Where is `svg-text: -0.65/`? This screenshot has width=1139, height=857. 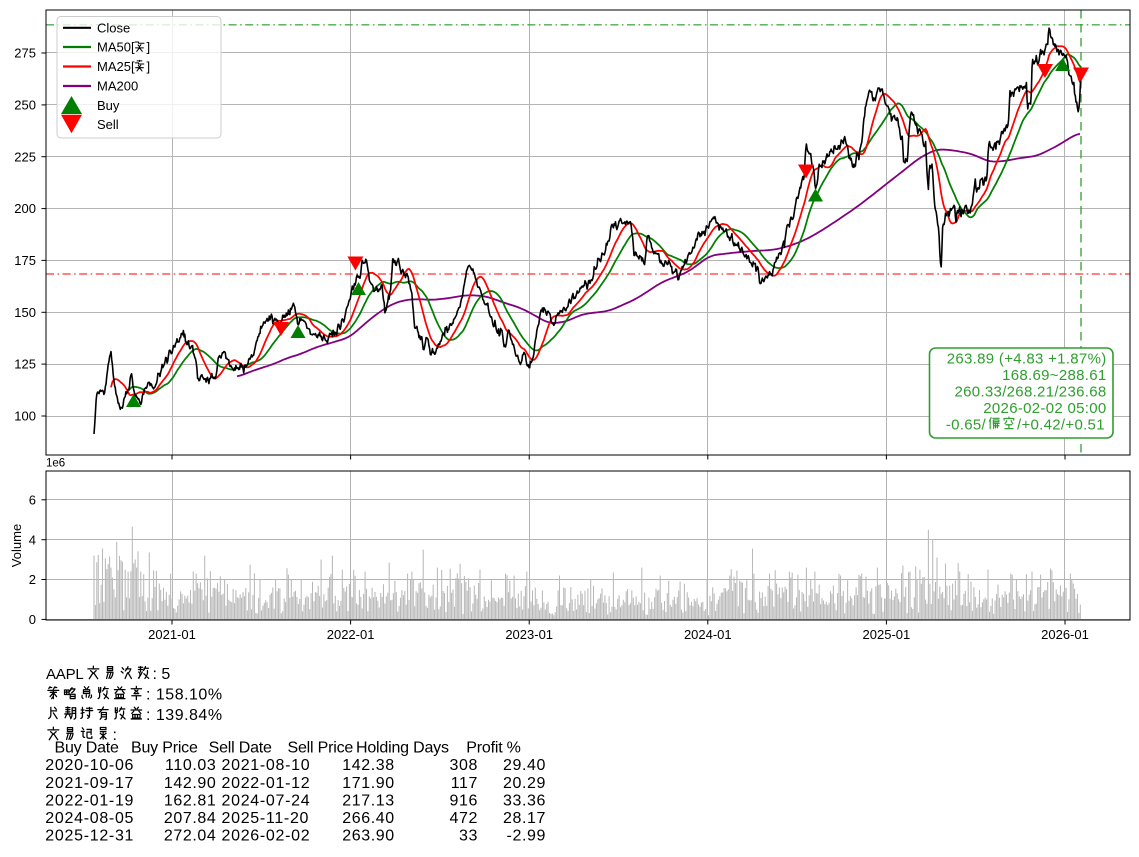 svg-text: -0.65/ is located at coordinates (966, 424).